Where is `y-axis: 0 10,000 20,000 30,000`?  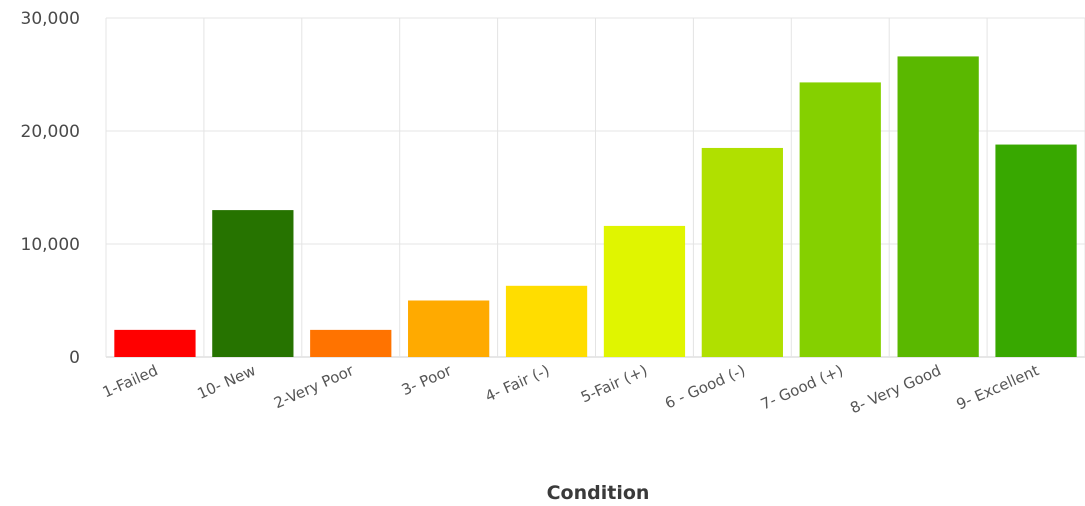
y-axis: 0 10,000 20,000 30,000 is located at coordinates (50, 188).